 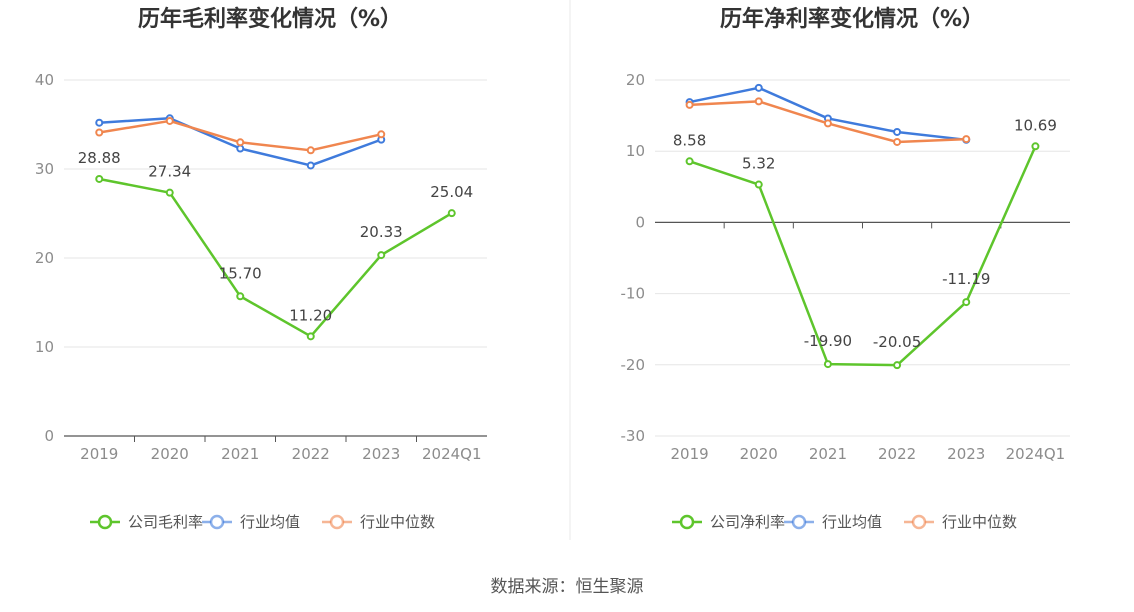 What do you see at coordinates (759, 454) in the screenshot?
I see `chart2-x-tick-label: 2020` at bounding box center [759, 454].